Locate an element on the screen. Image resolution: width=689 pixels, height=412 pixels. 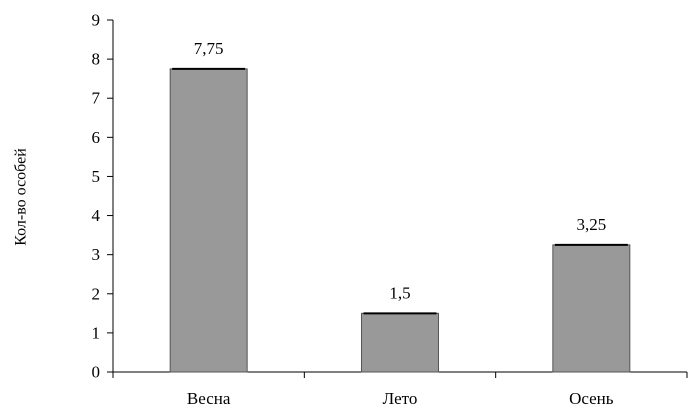
data-label: 1,5 is located at coordinates (399, 292).